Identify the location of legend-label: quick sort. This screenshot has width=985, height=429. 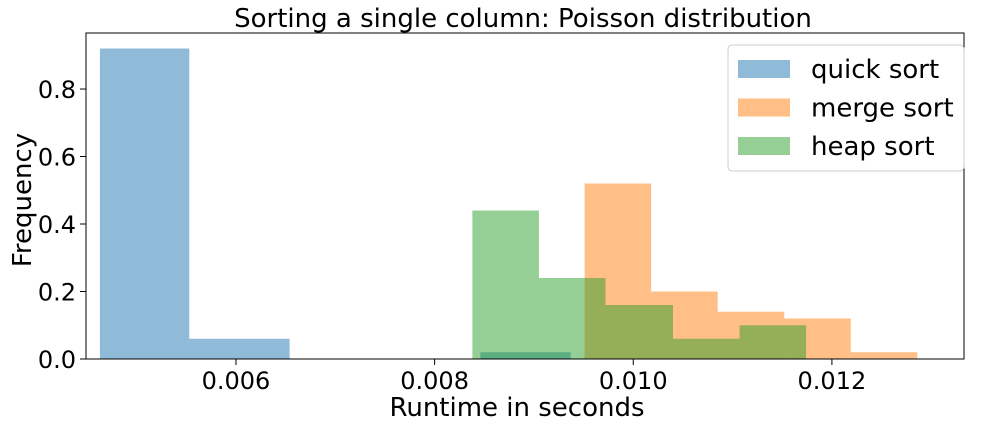
(875, 70).